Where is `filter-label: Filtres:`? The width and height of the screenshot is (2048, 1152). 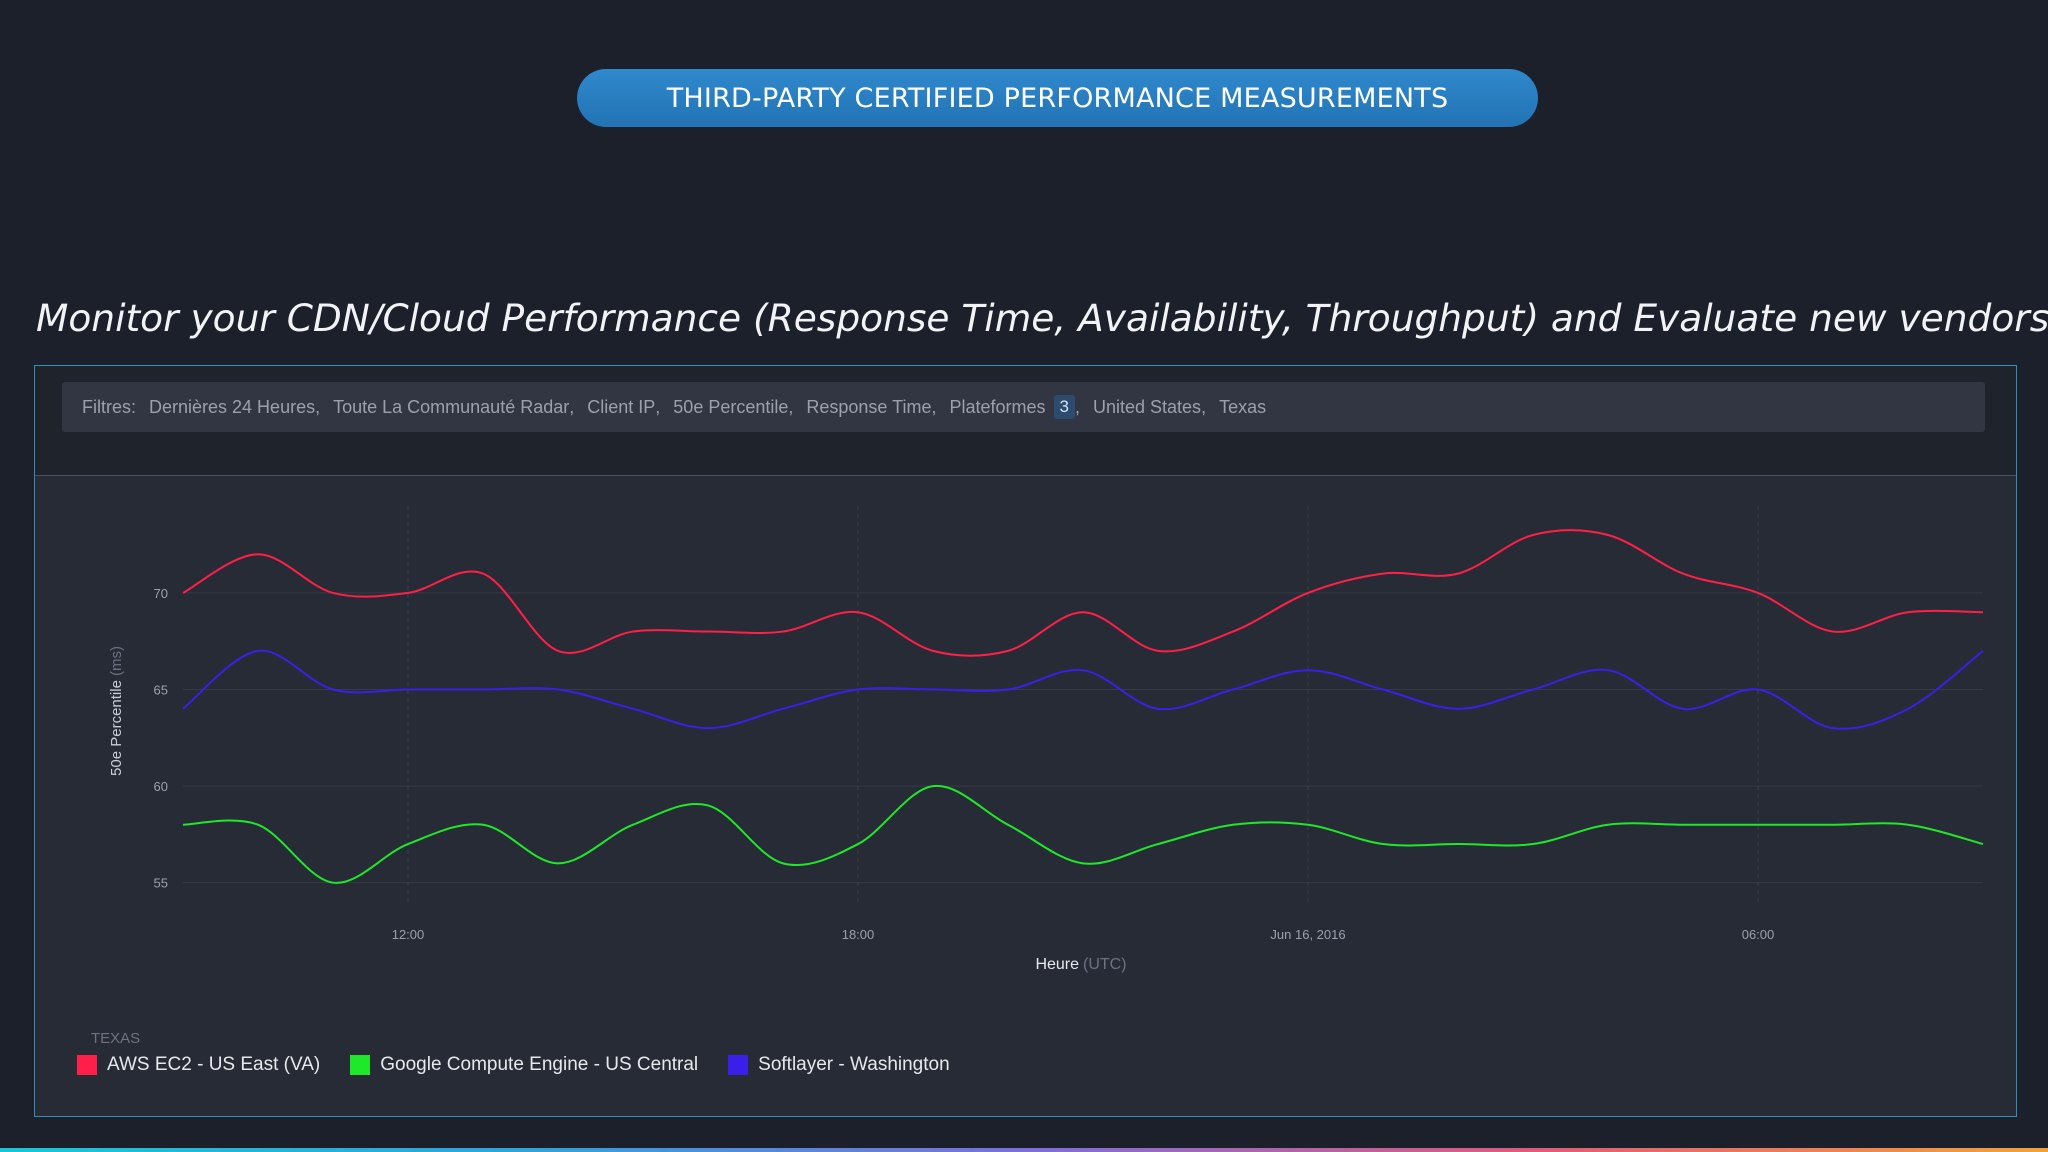 filter-label: Filtres: is located at coordinates (109, 406).